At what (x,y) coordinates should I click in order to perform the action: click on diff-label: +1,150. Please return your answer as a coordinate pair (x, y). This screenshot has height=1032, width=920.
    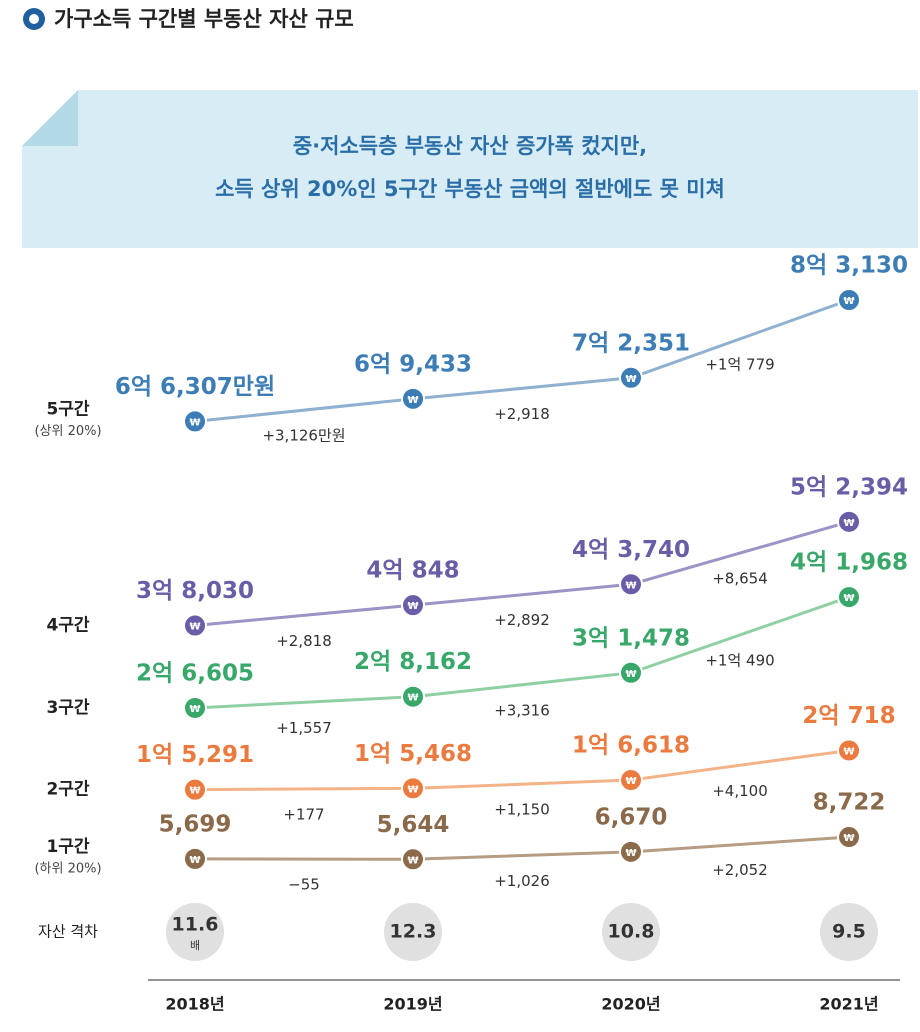
    Looking at the image, I should click on (522, 810).